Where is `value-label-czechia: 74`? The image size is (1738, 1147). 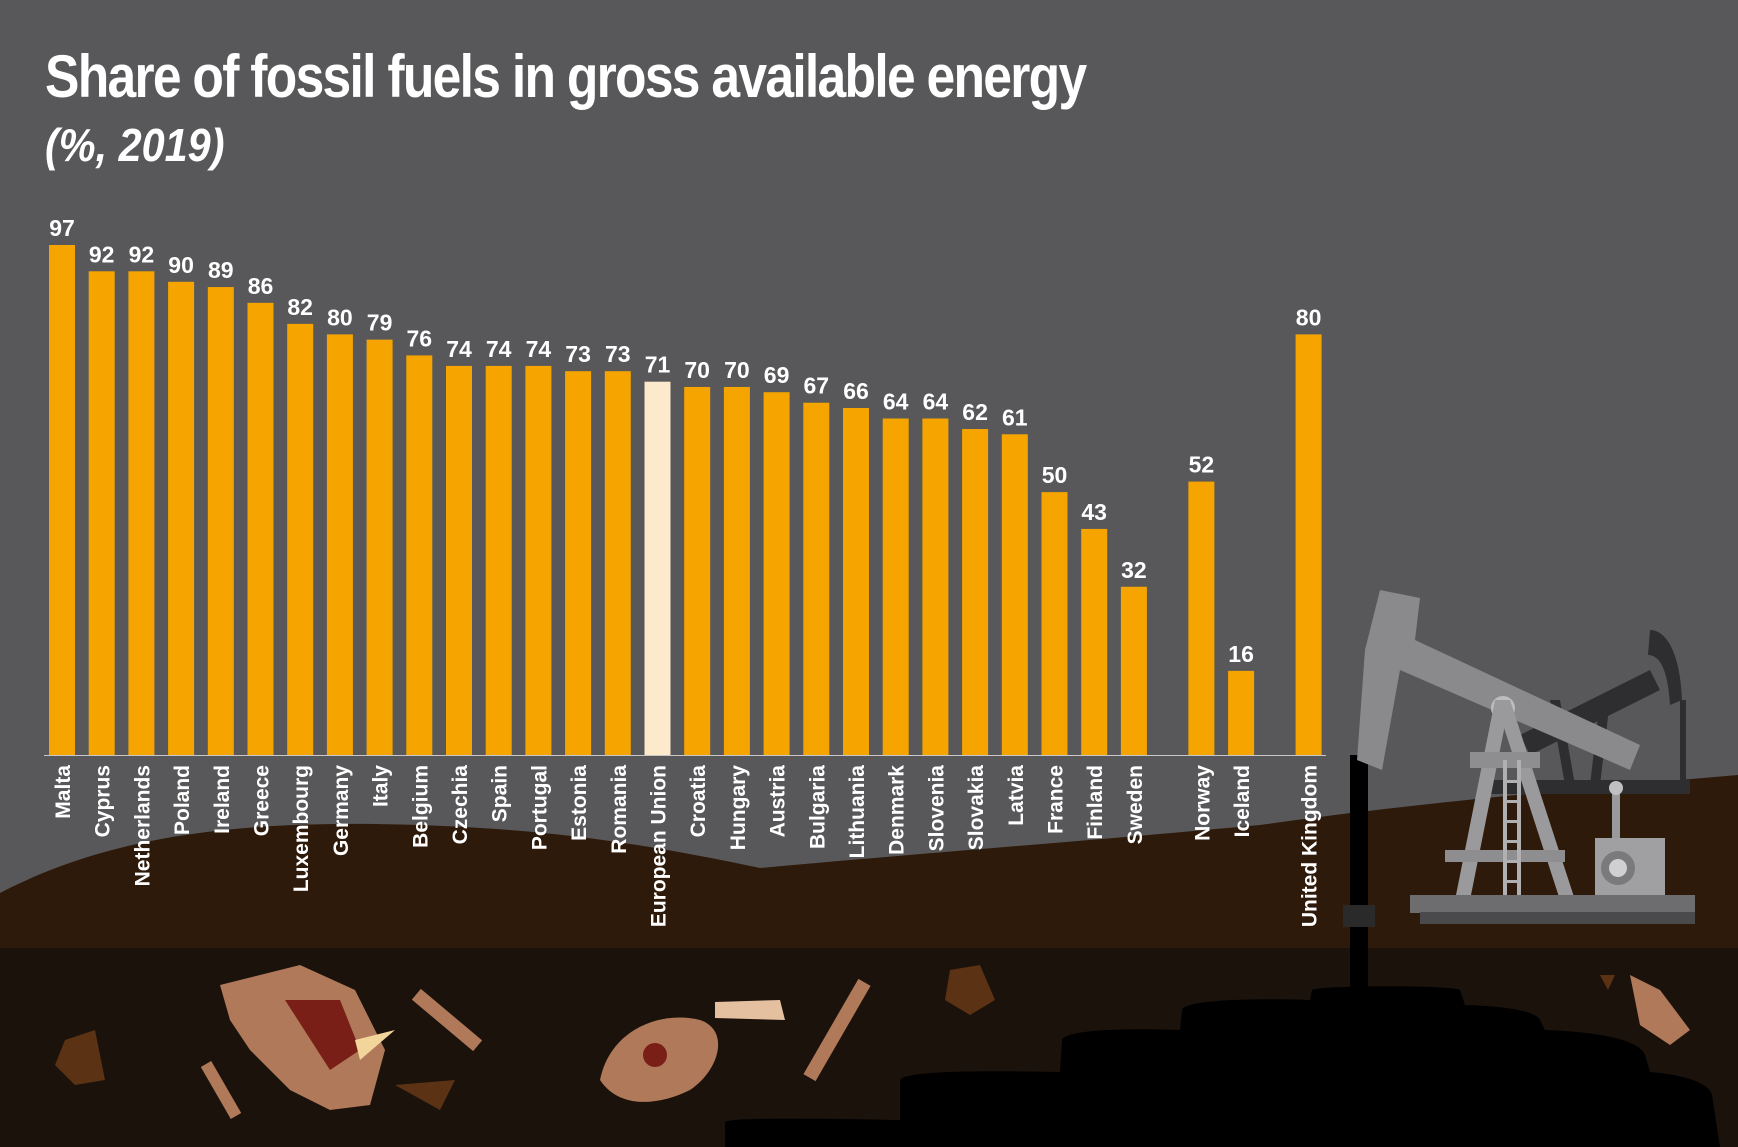
value-label-czechia: 74 is located at coordinates (459, 349).